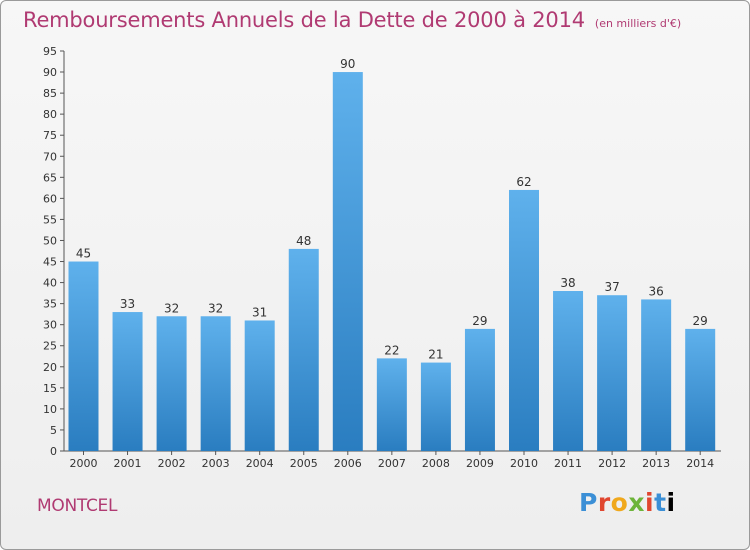  I want to click on bar-2013, so click(656, 375).